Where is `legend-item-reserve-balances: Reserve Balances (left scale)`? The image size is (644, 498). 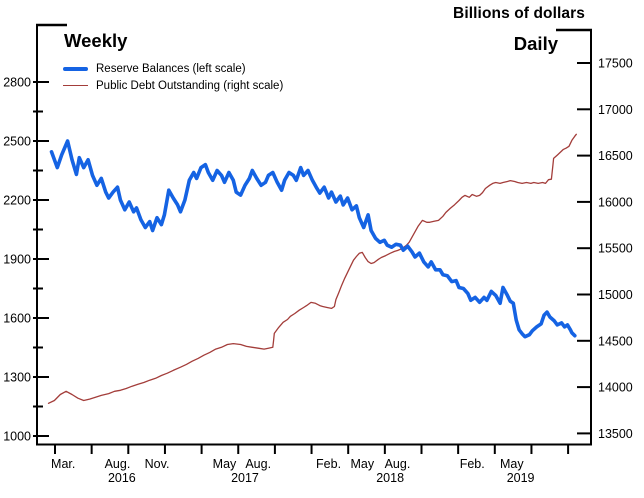 legend-item-reserve-balances: Reserve Balances (left scale) is located at coordinates (173, 68).